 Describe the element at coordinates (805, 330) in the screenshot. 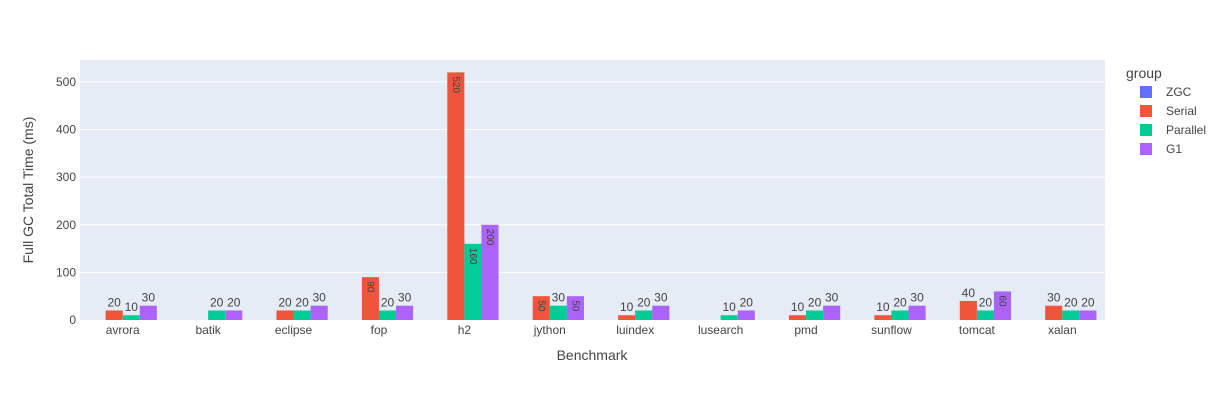

I see `x-tick-label: pmd` at that location.